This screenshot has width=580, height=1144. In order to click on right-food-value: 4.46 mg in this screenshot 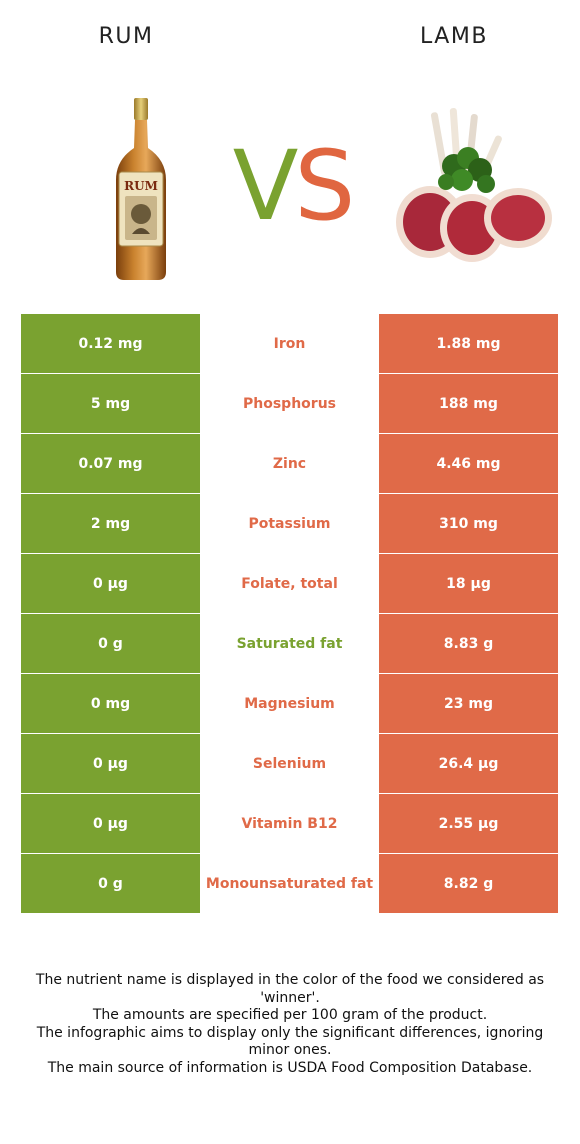, I will do `click(468, 463)`.